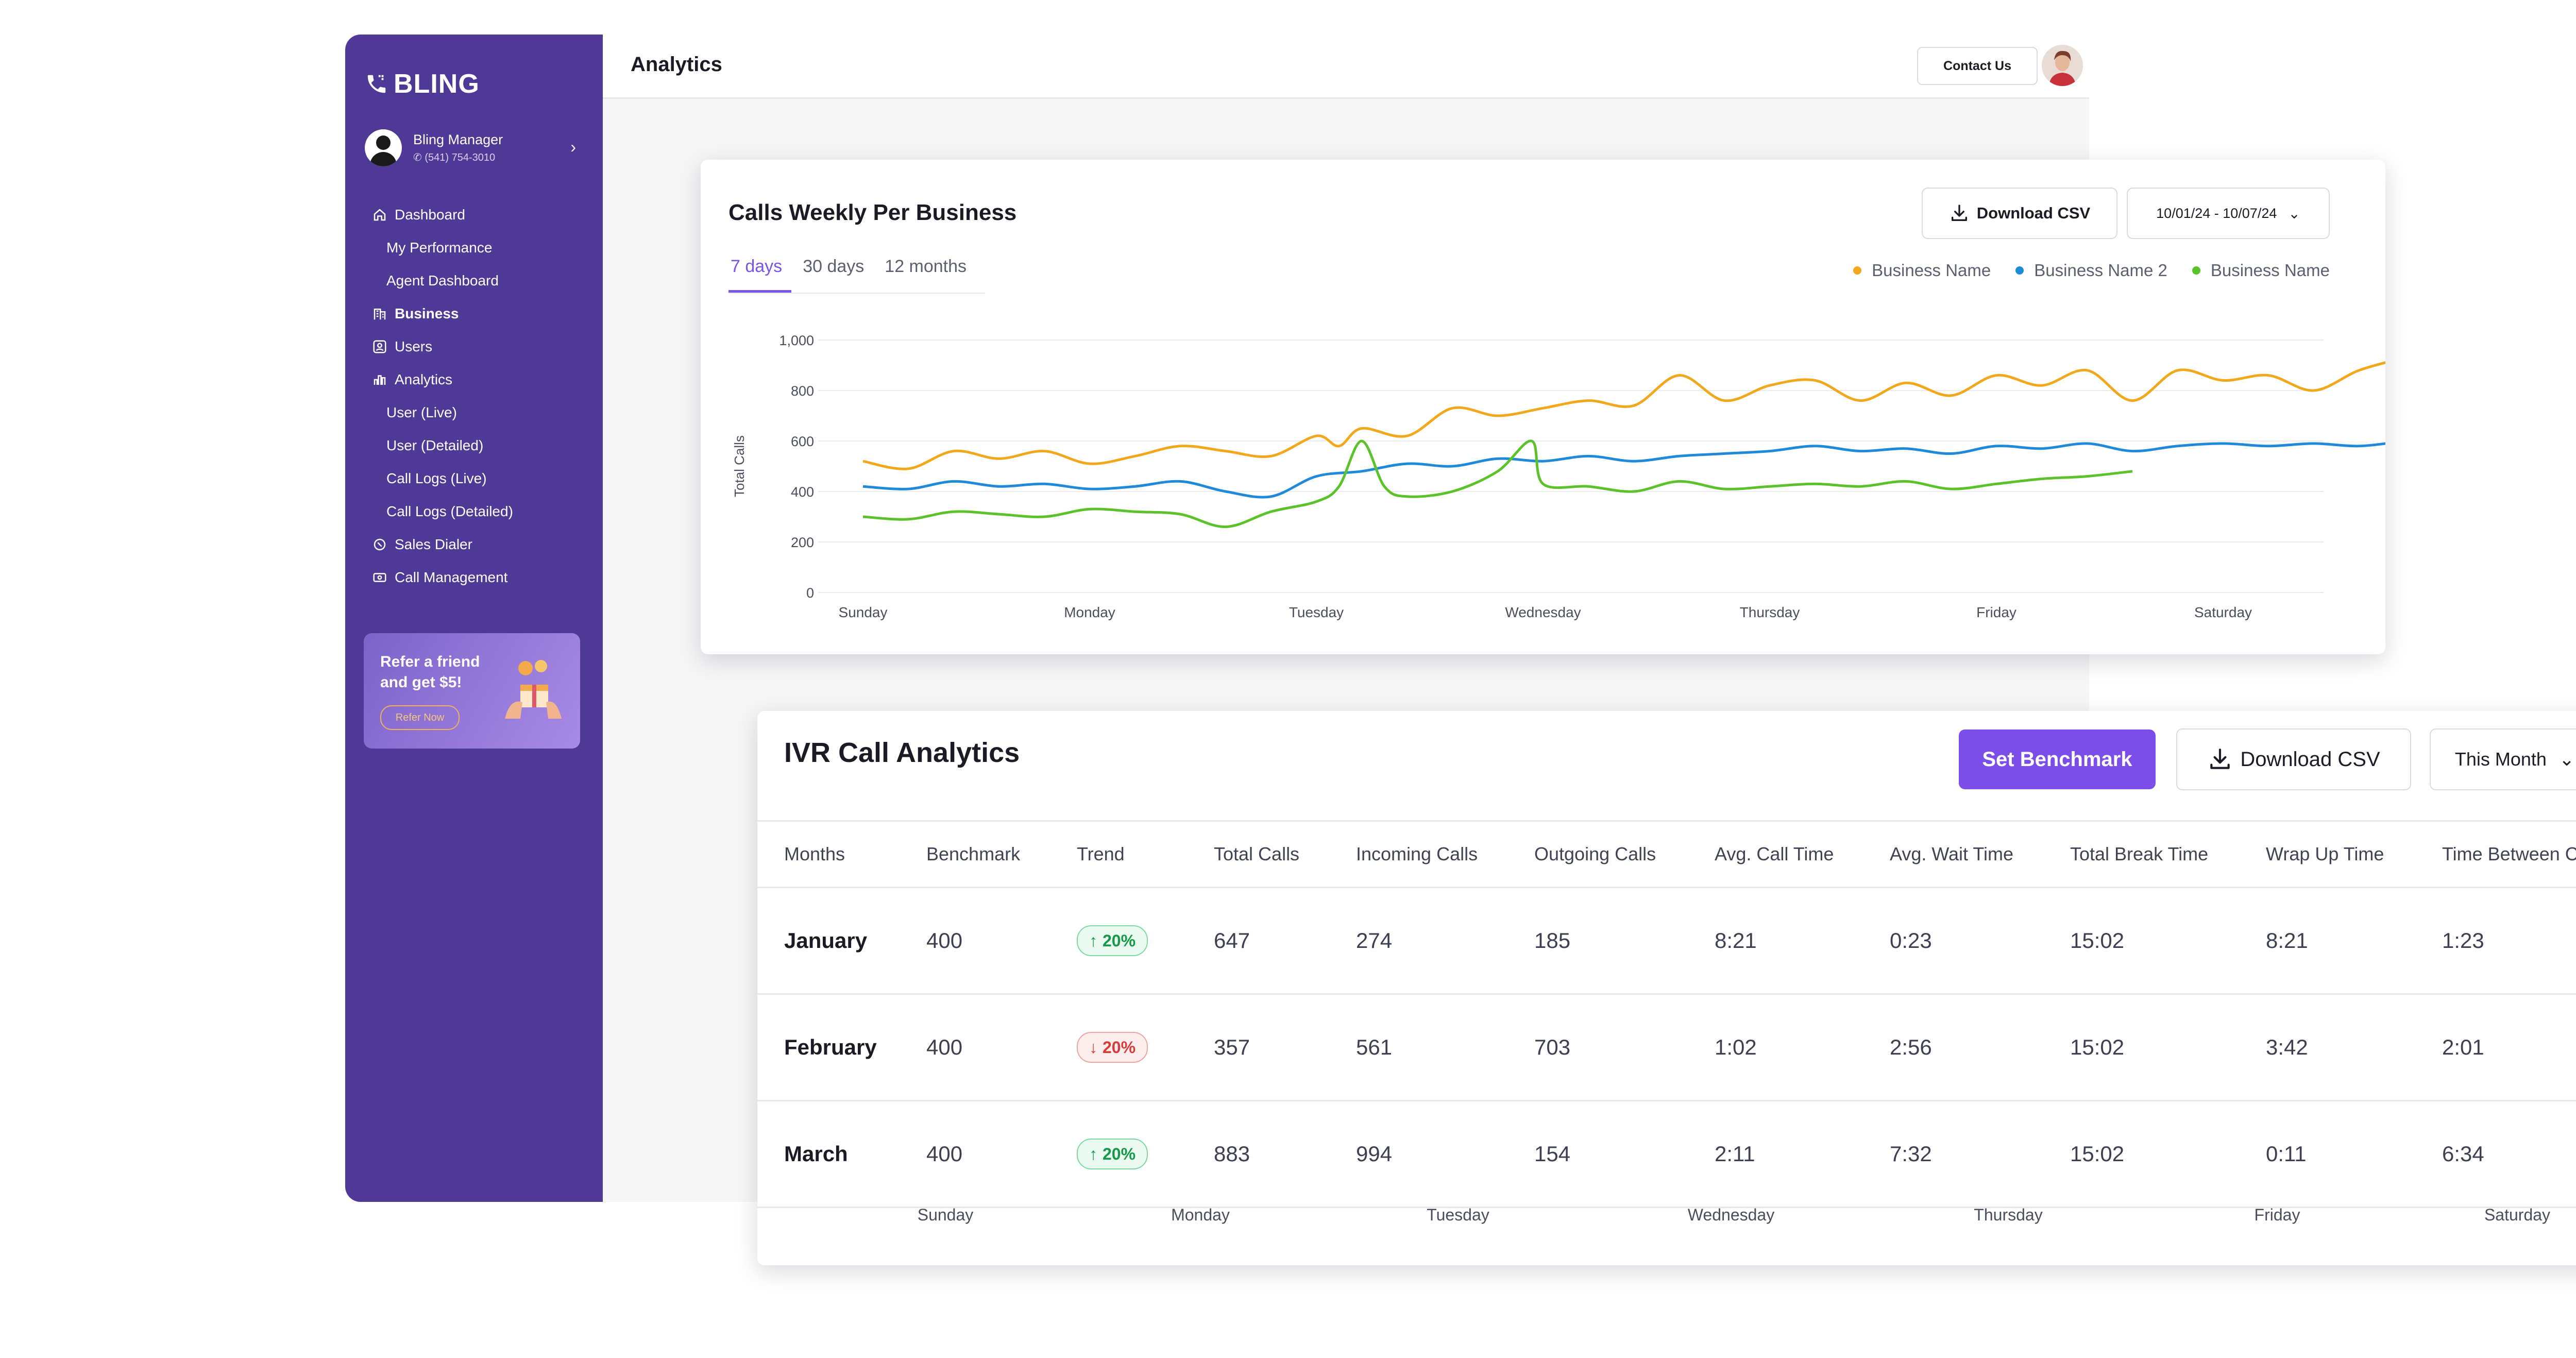 This screenshot has height=1358, width=2576. Describe the element at coordinates (2168, 854) in the screenshot. I see `column-header: Total Break Time` at that location.